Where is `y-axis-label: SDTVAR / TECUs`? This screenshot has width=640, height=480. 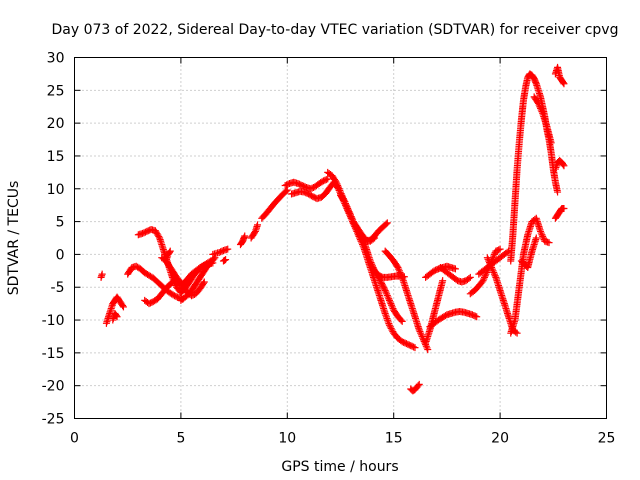
y-axis-label: SDTVAR / TECUs is located at coordinates (14, 238).